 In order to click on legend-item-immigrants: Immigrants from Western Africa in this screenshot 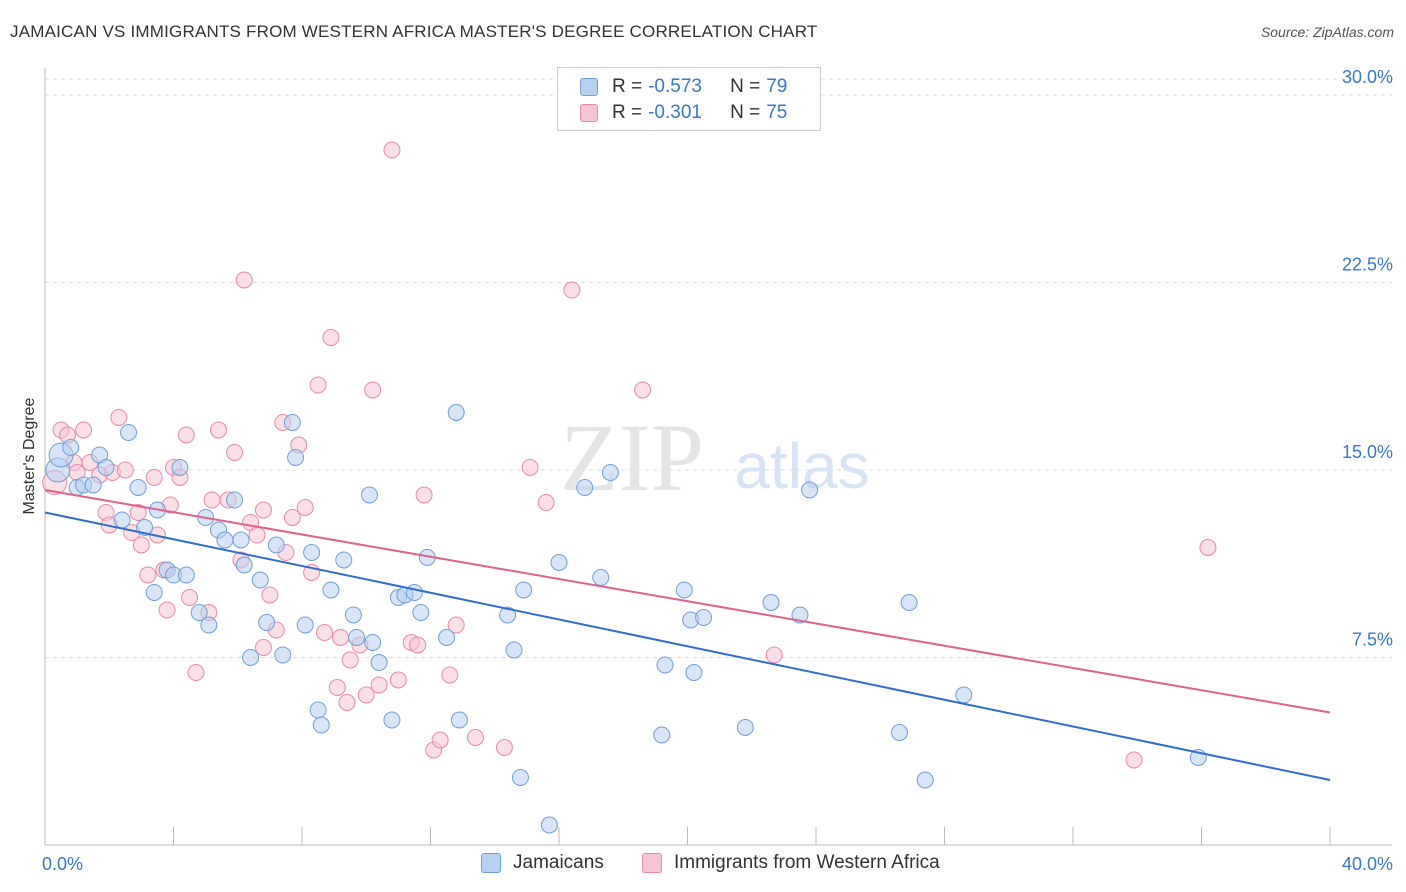, I will do `click(791, 863)`.